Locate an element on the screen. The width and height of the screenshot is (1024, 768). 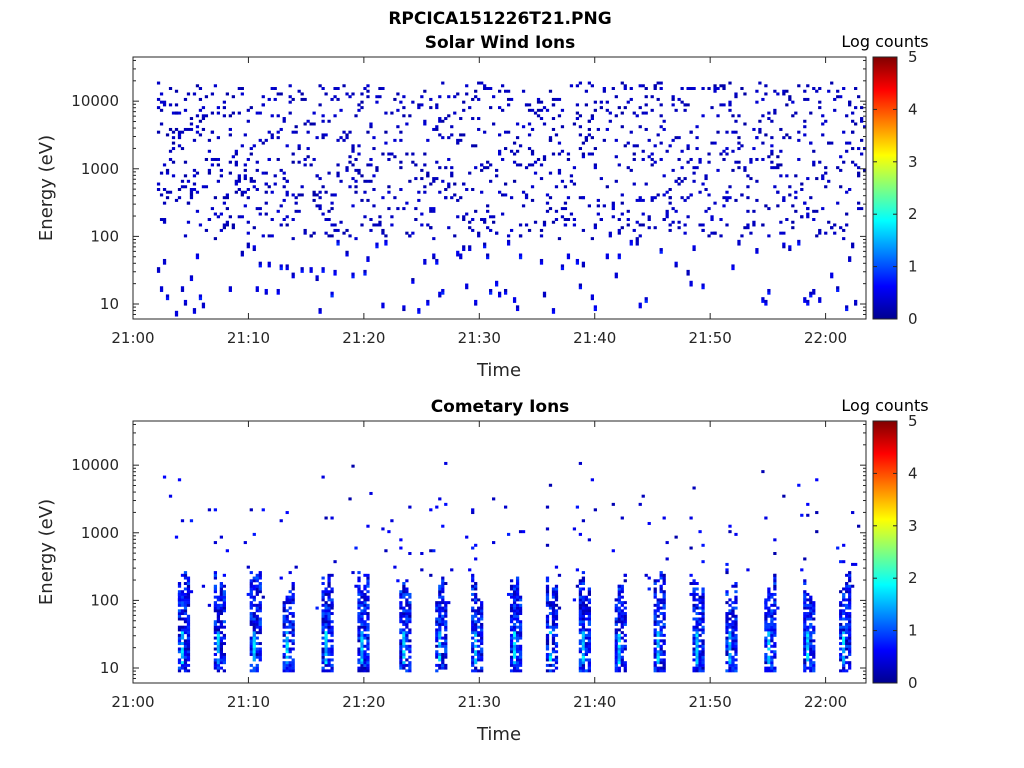
x-tick-label: 21:50 is located at coordinates (710, 338).